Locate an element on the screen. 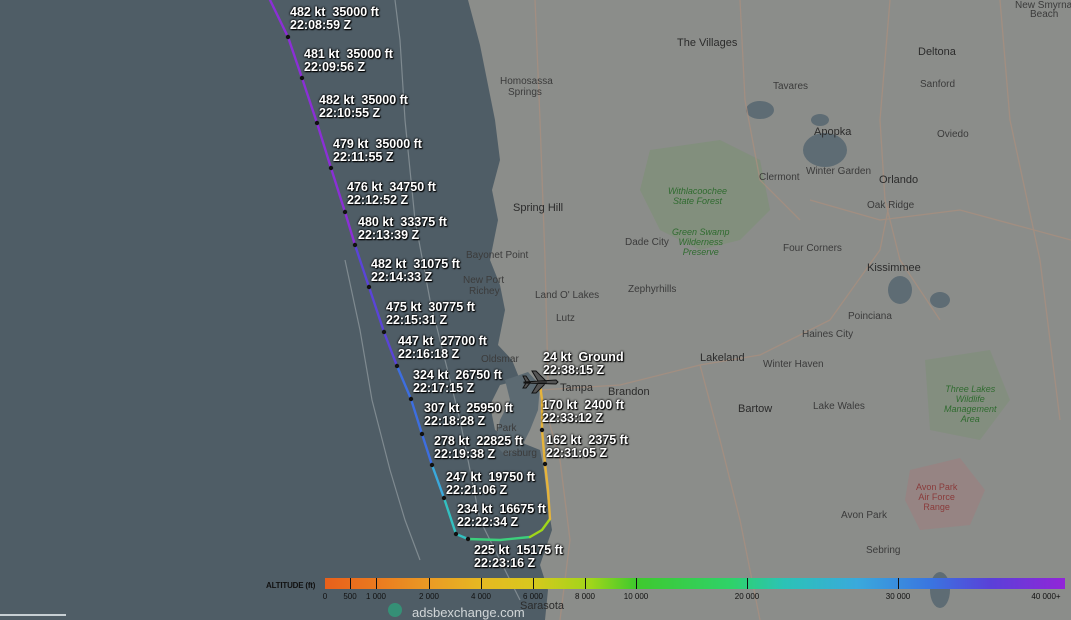 The image size is (1071, 620). place-winter-haven: Winter Haven is located at coordinates (793, 364).